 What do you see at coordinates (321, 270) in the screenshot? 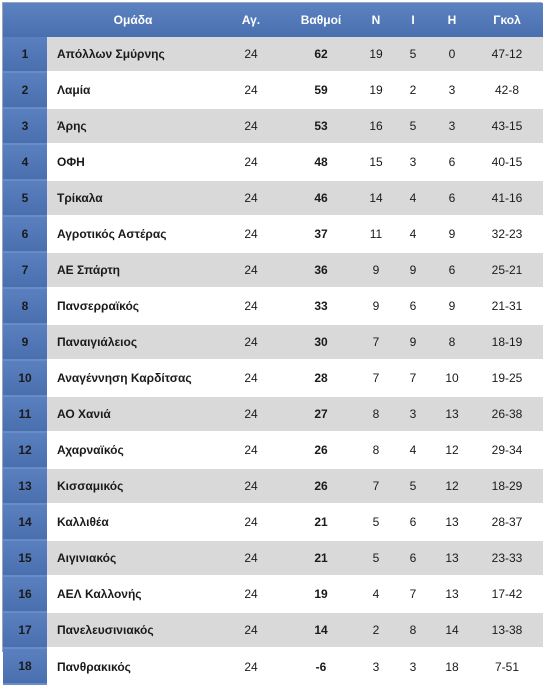
I see `points-cell: 36` at bounding box center [321, 270].